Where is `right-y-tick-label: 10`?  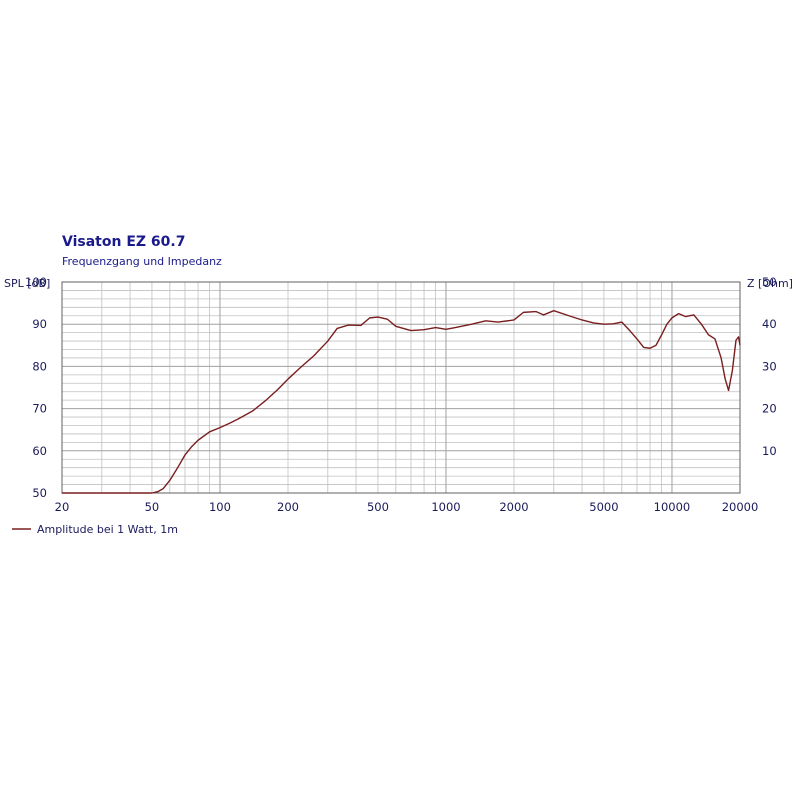
right-y-tick-label: 10 is located at coordinates (769, 451).